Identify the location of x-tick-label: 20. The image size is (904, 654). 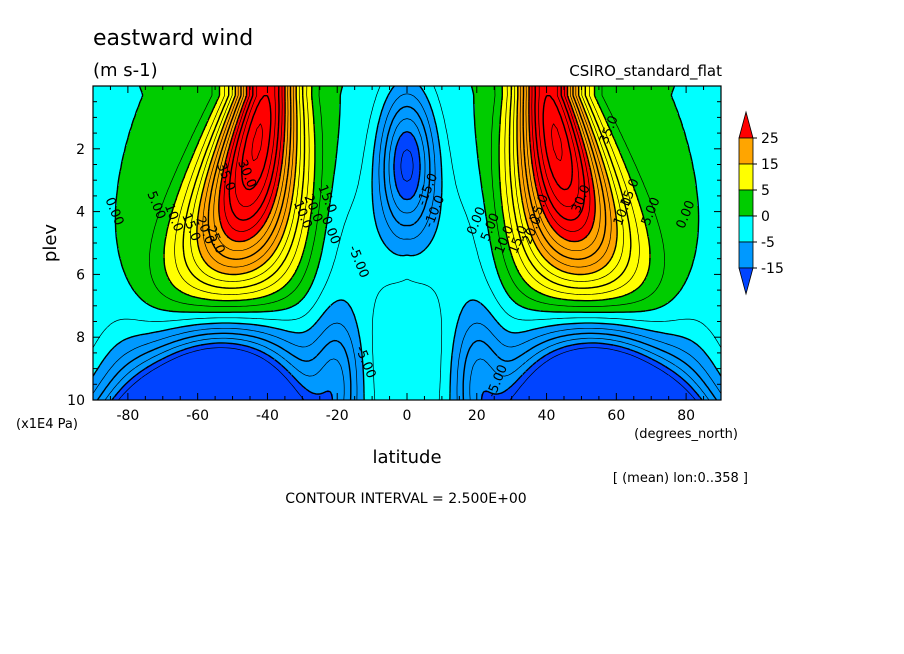
(477, 416).